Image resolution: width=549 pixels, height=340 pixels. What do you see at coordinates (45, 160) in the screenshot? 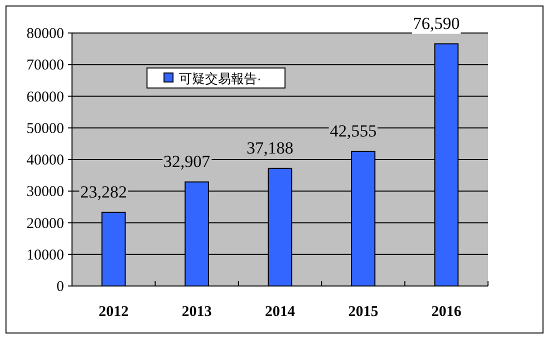
I see `y-tick-label: 40000` at bounding box center [45, 160].